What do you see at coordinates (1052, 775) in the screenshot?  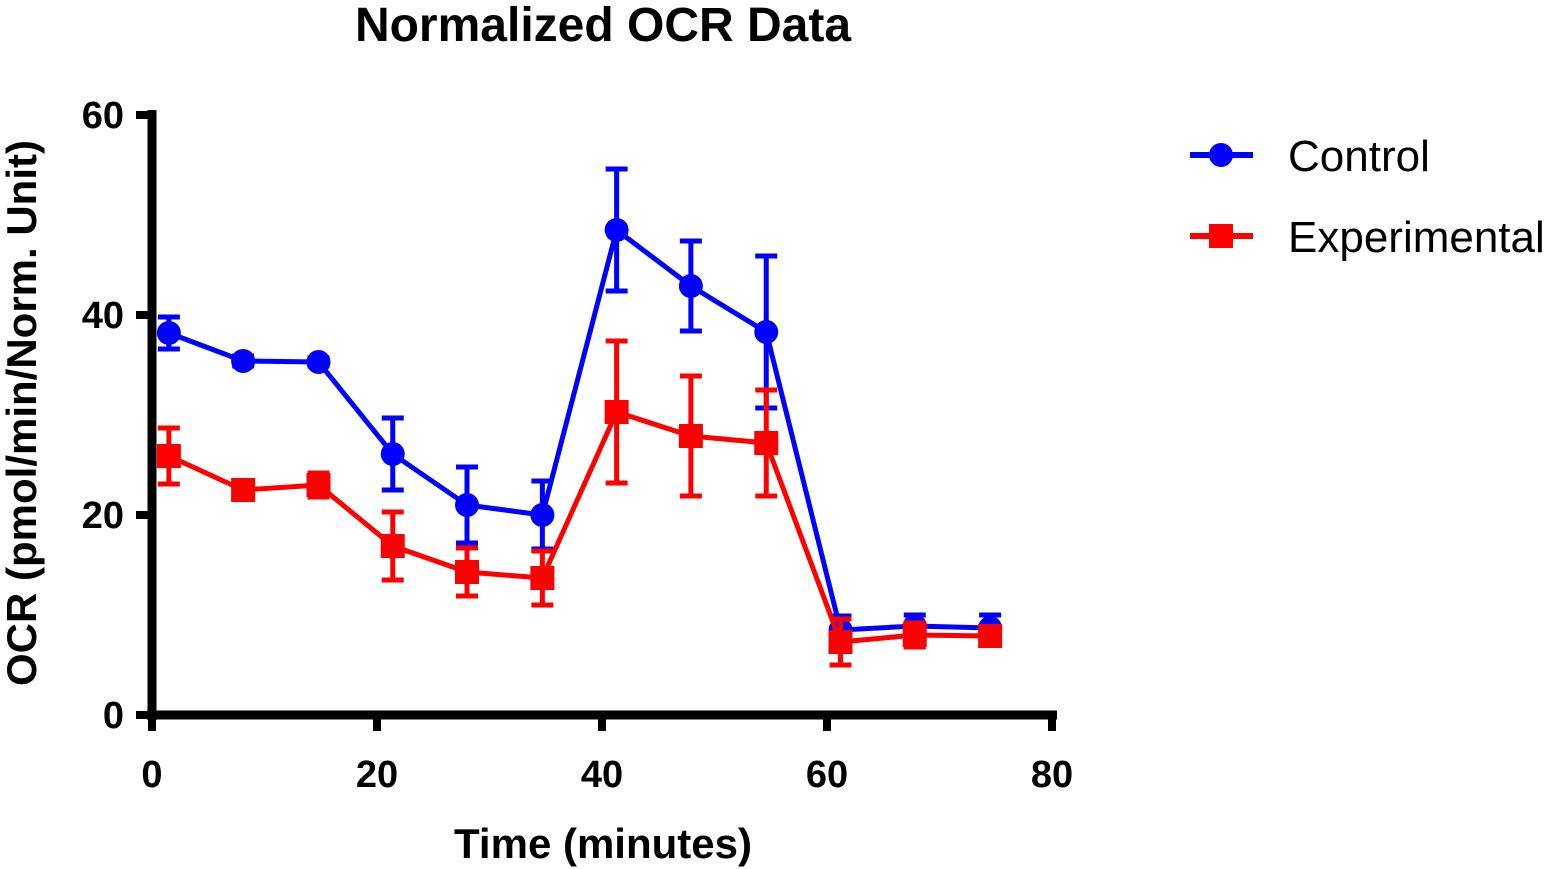 I see `x-tick-label: 80` at bounding box center [1052, 775].